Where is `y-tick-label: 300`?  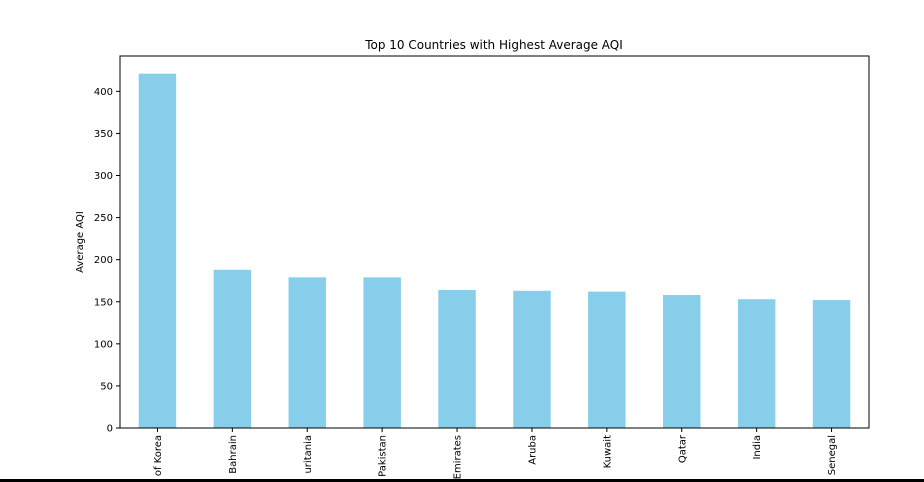
y-tick-label: 300 is located at coordinates (103, 176).